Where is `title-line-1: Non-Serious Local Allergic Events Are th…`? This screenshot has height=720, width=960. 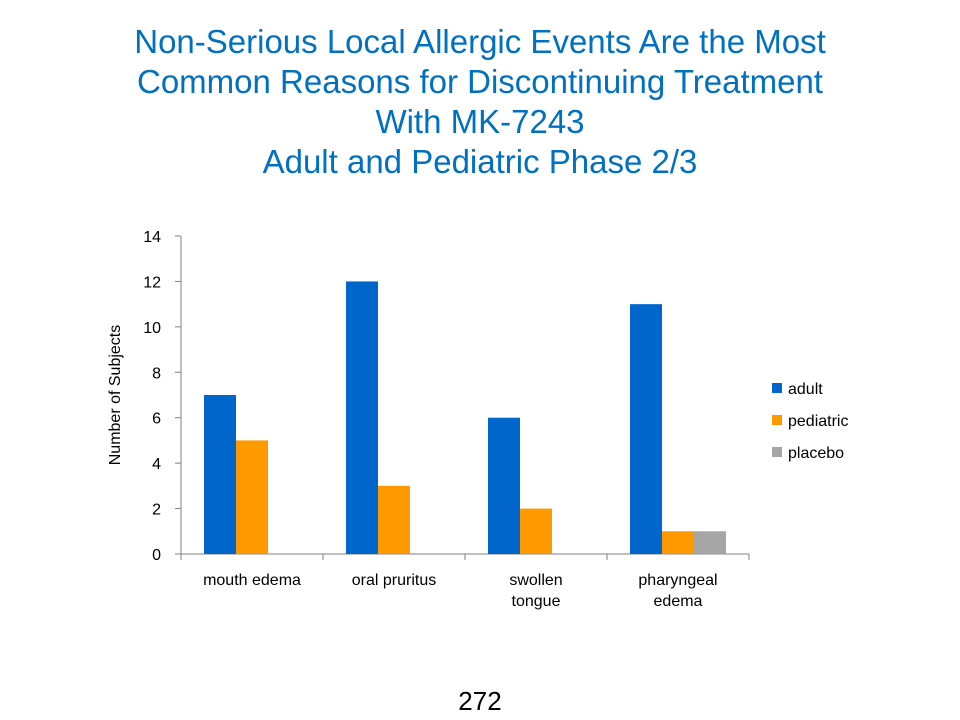 title-line-1: Non-Serious Local Allergic Events Are th… is located at coordinates (480, 41).